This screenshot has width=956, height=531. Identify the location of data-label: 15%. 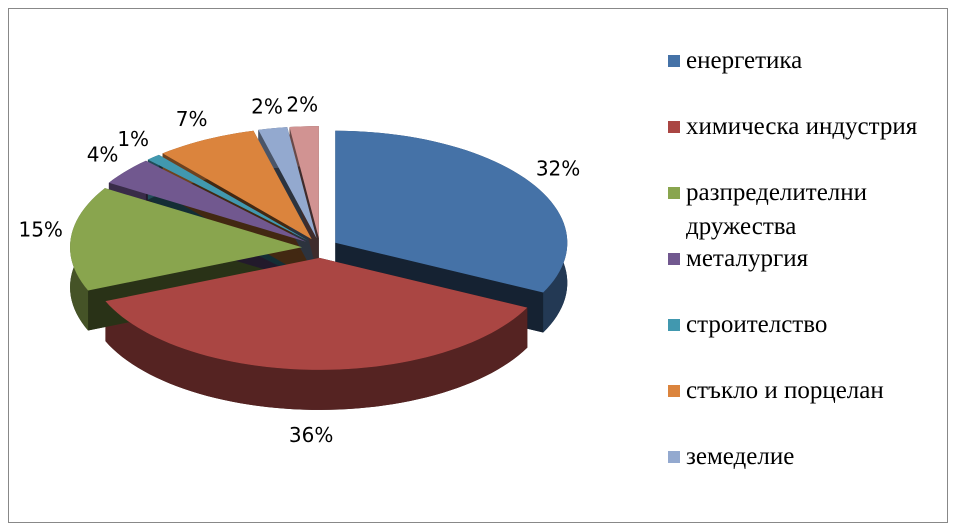
(40, 230).